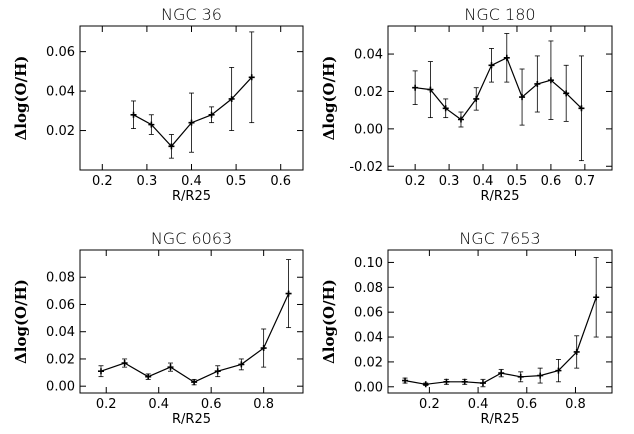  I want to click on x-tick-label: 0.7, so click(585, 181).